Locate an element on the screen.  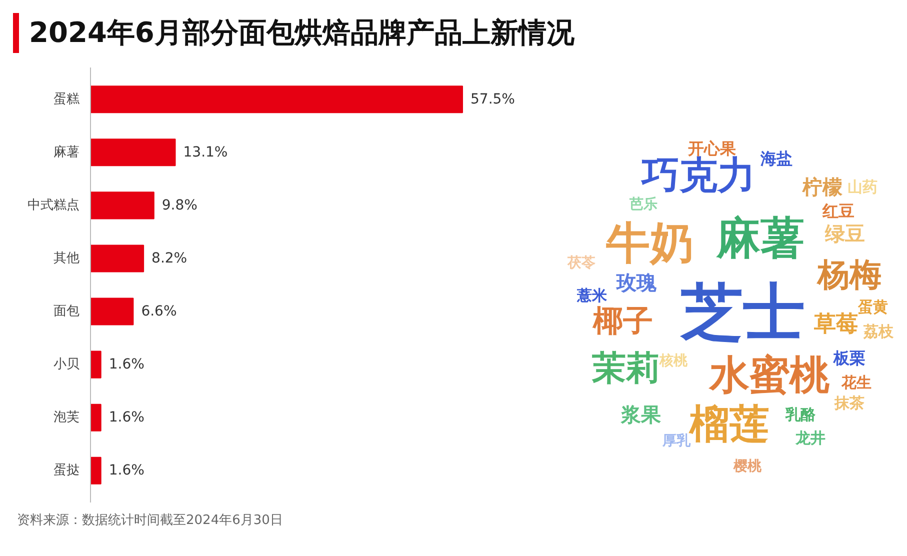
text: 资料来源：数据统计时间截至2024年6月30日 is located at coordinates (150, 521).